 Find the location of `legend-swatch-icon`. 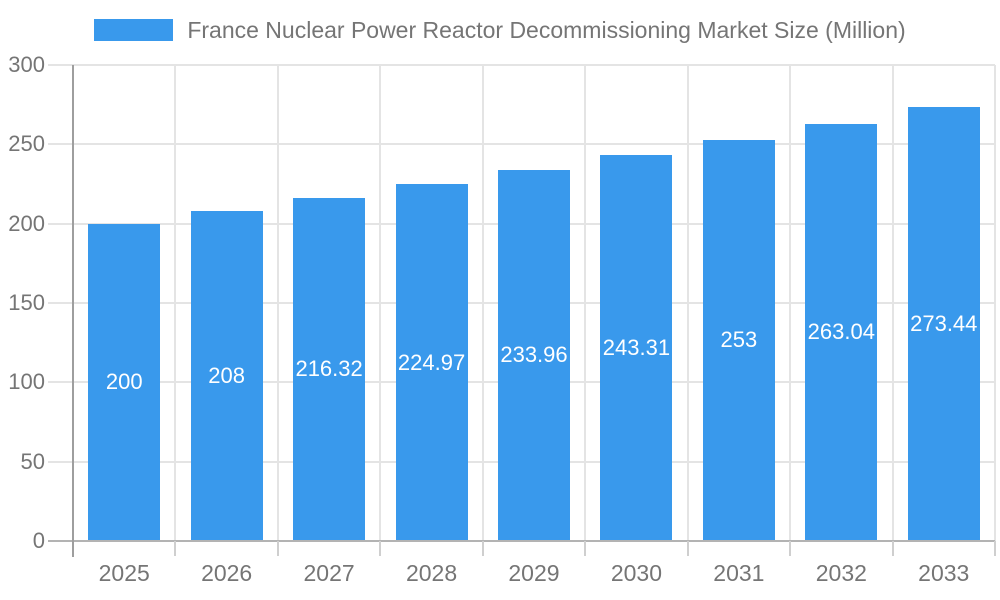

legend-swatch-icon is located at coordinates (134, 30).